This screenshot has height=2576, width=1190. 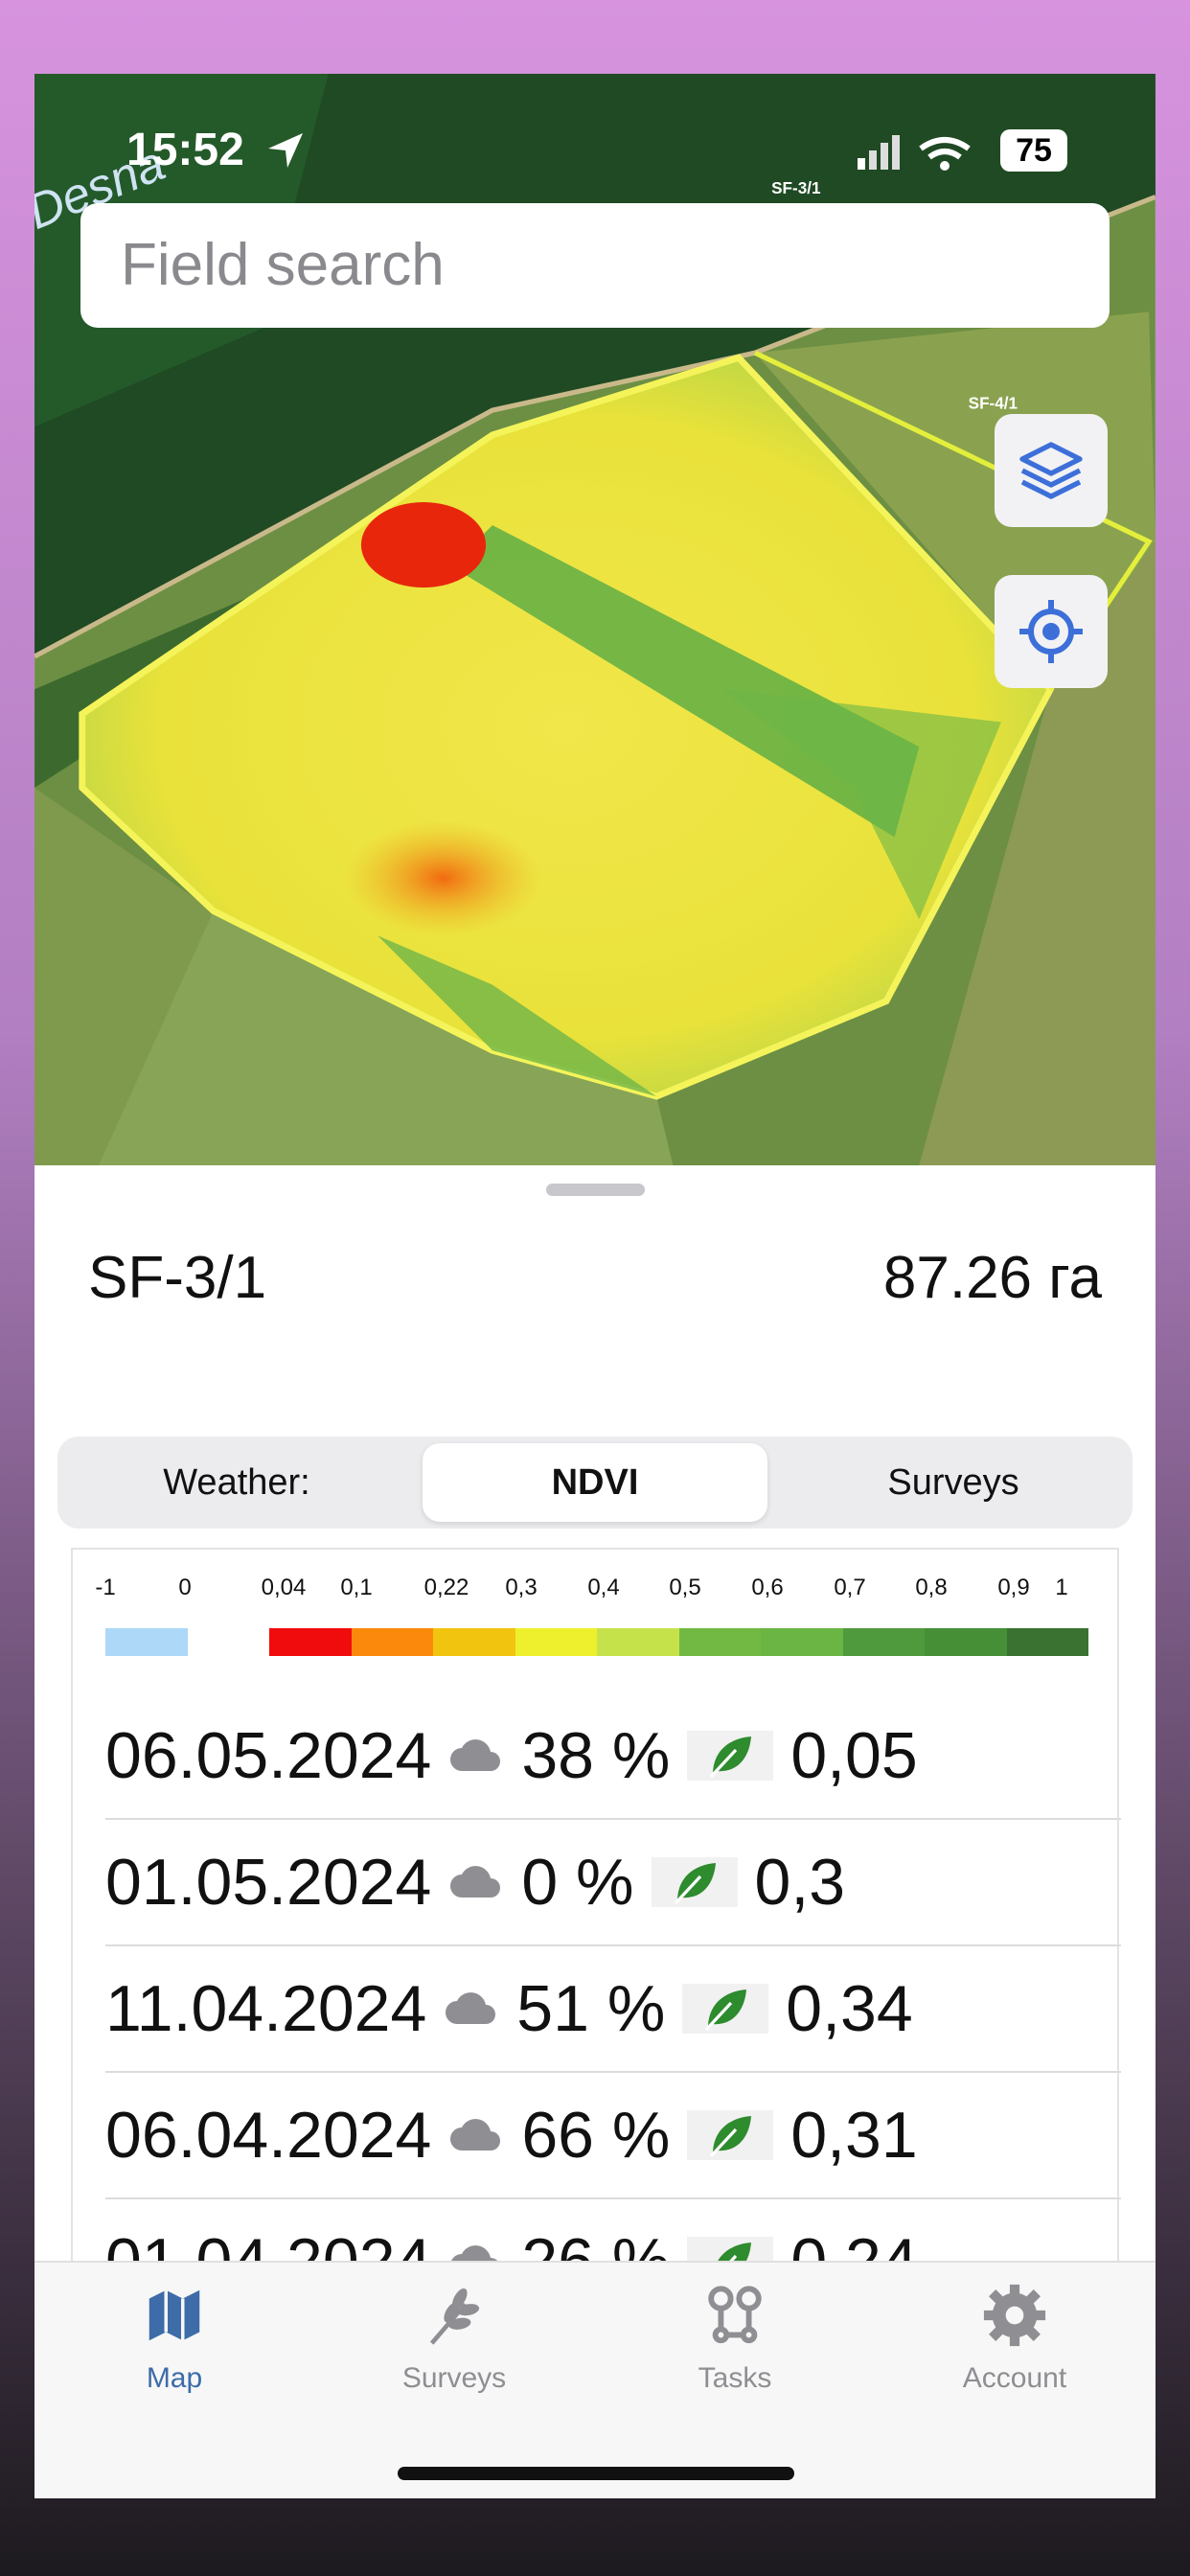 What do you see at coordinates (595, 1190) in the screenshot?
I see `sheet-handle` at bounding box center [595, 1190].